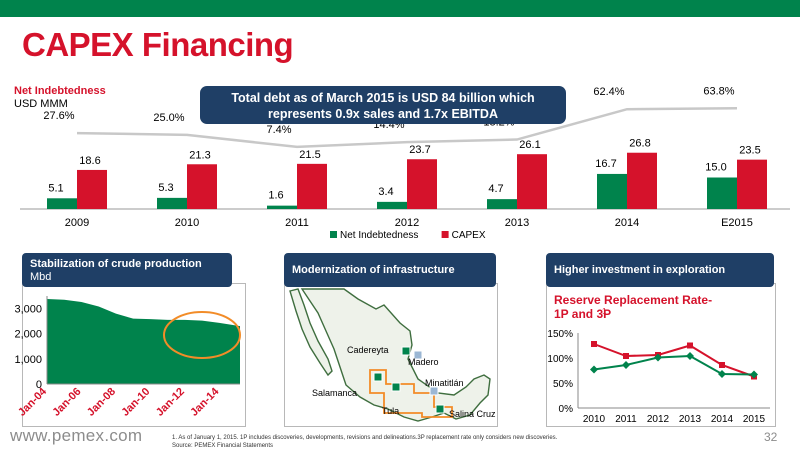 Image resolution: width=800 pixels, height=450 pixels. What do you see at coordinates (749, 151) in the screenshot?
I see `bar-value-label: 23.5` at bounding box center [749, 151].